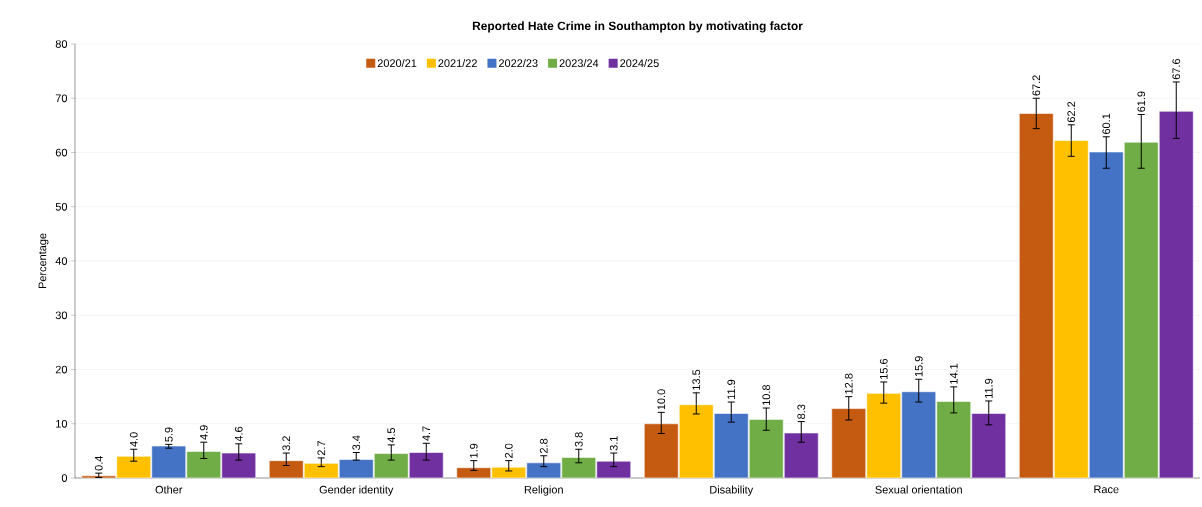 The width and height of the screenshot is (1202, 507). Describe the element at coordinates (426, 433) in the screenshot. I see `data-label: 4.7` at that location.